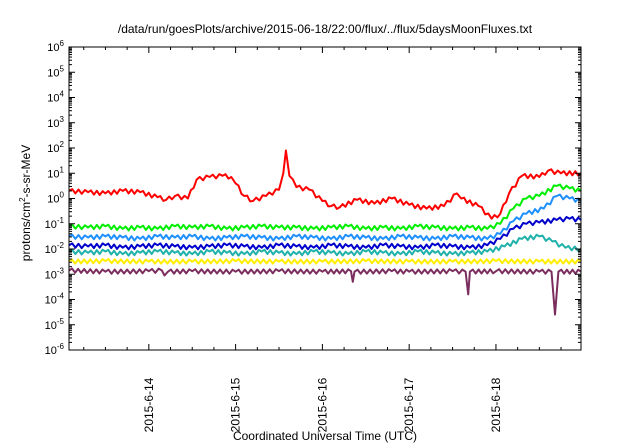 The width and height of the screenshot is (640, 448). I want to click on y-tick-label: 10⁻¹, so click(55, 223).